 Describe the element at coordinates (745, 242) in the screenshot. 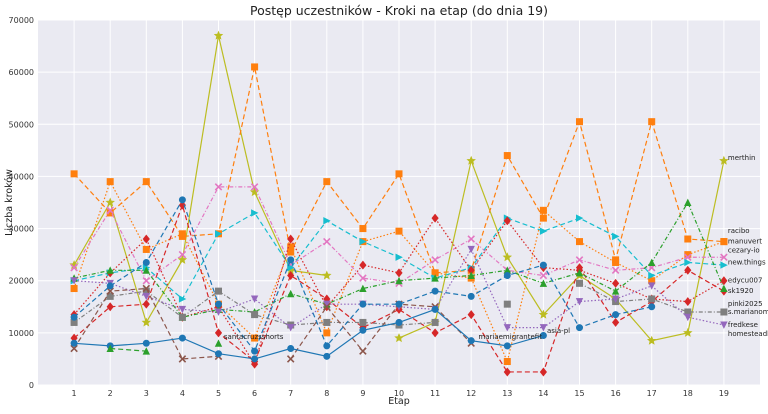

I see `series-label-manuvert: manuvert` at that location.